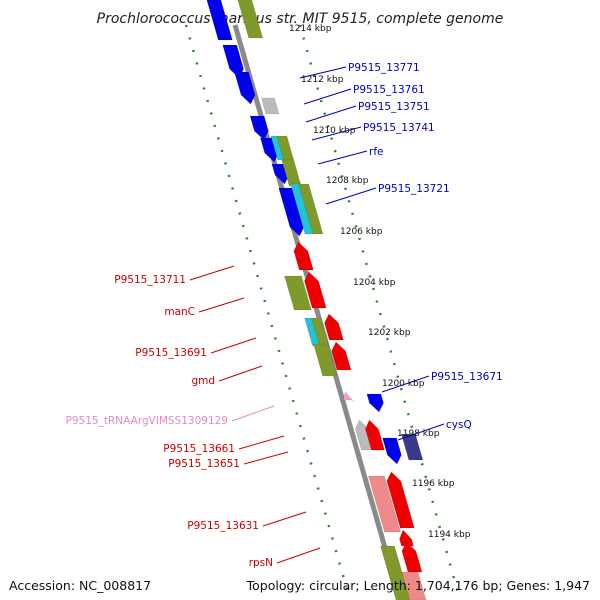 Image resolution: width=600 pixels, height=600 pixels. I want to click on gene-label: gmd, so click(203, 381).